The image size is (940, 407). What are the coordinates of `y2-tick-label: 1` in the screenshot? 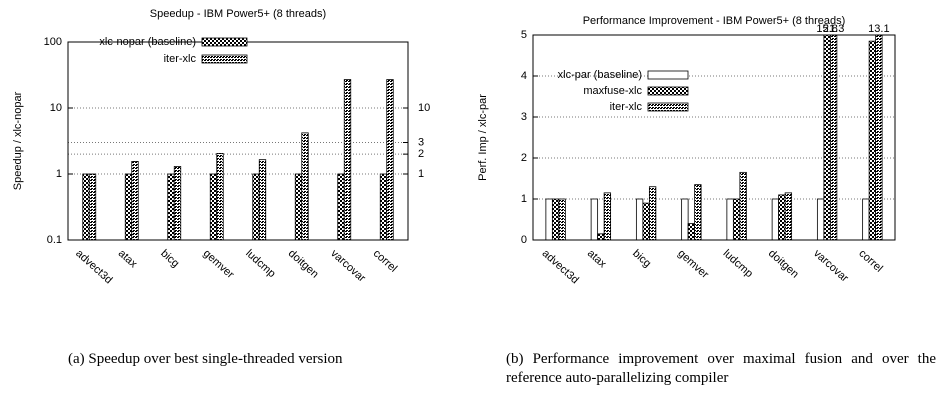 It's located at (421, 174).